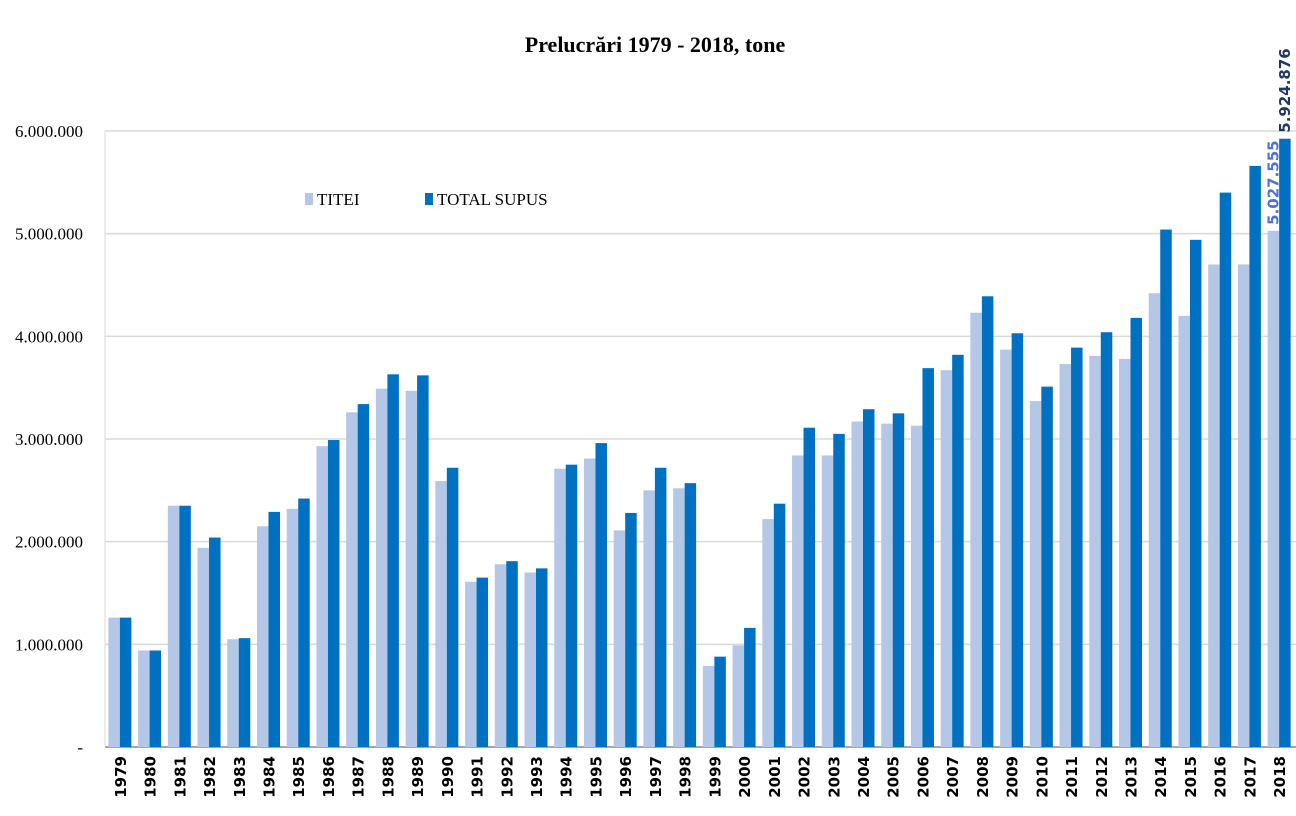 The width and height of the screenshot is (1296, 816). Describe the element at coordinates (1013, 777) in the screenshot. I see `x-tick-label: 2009` at that location.